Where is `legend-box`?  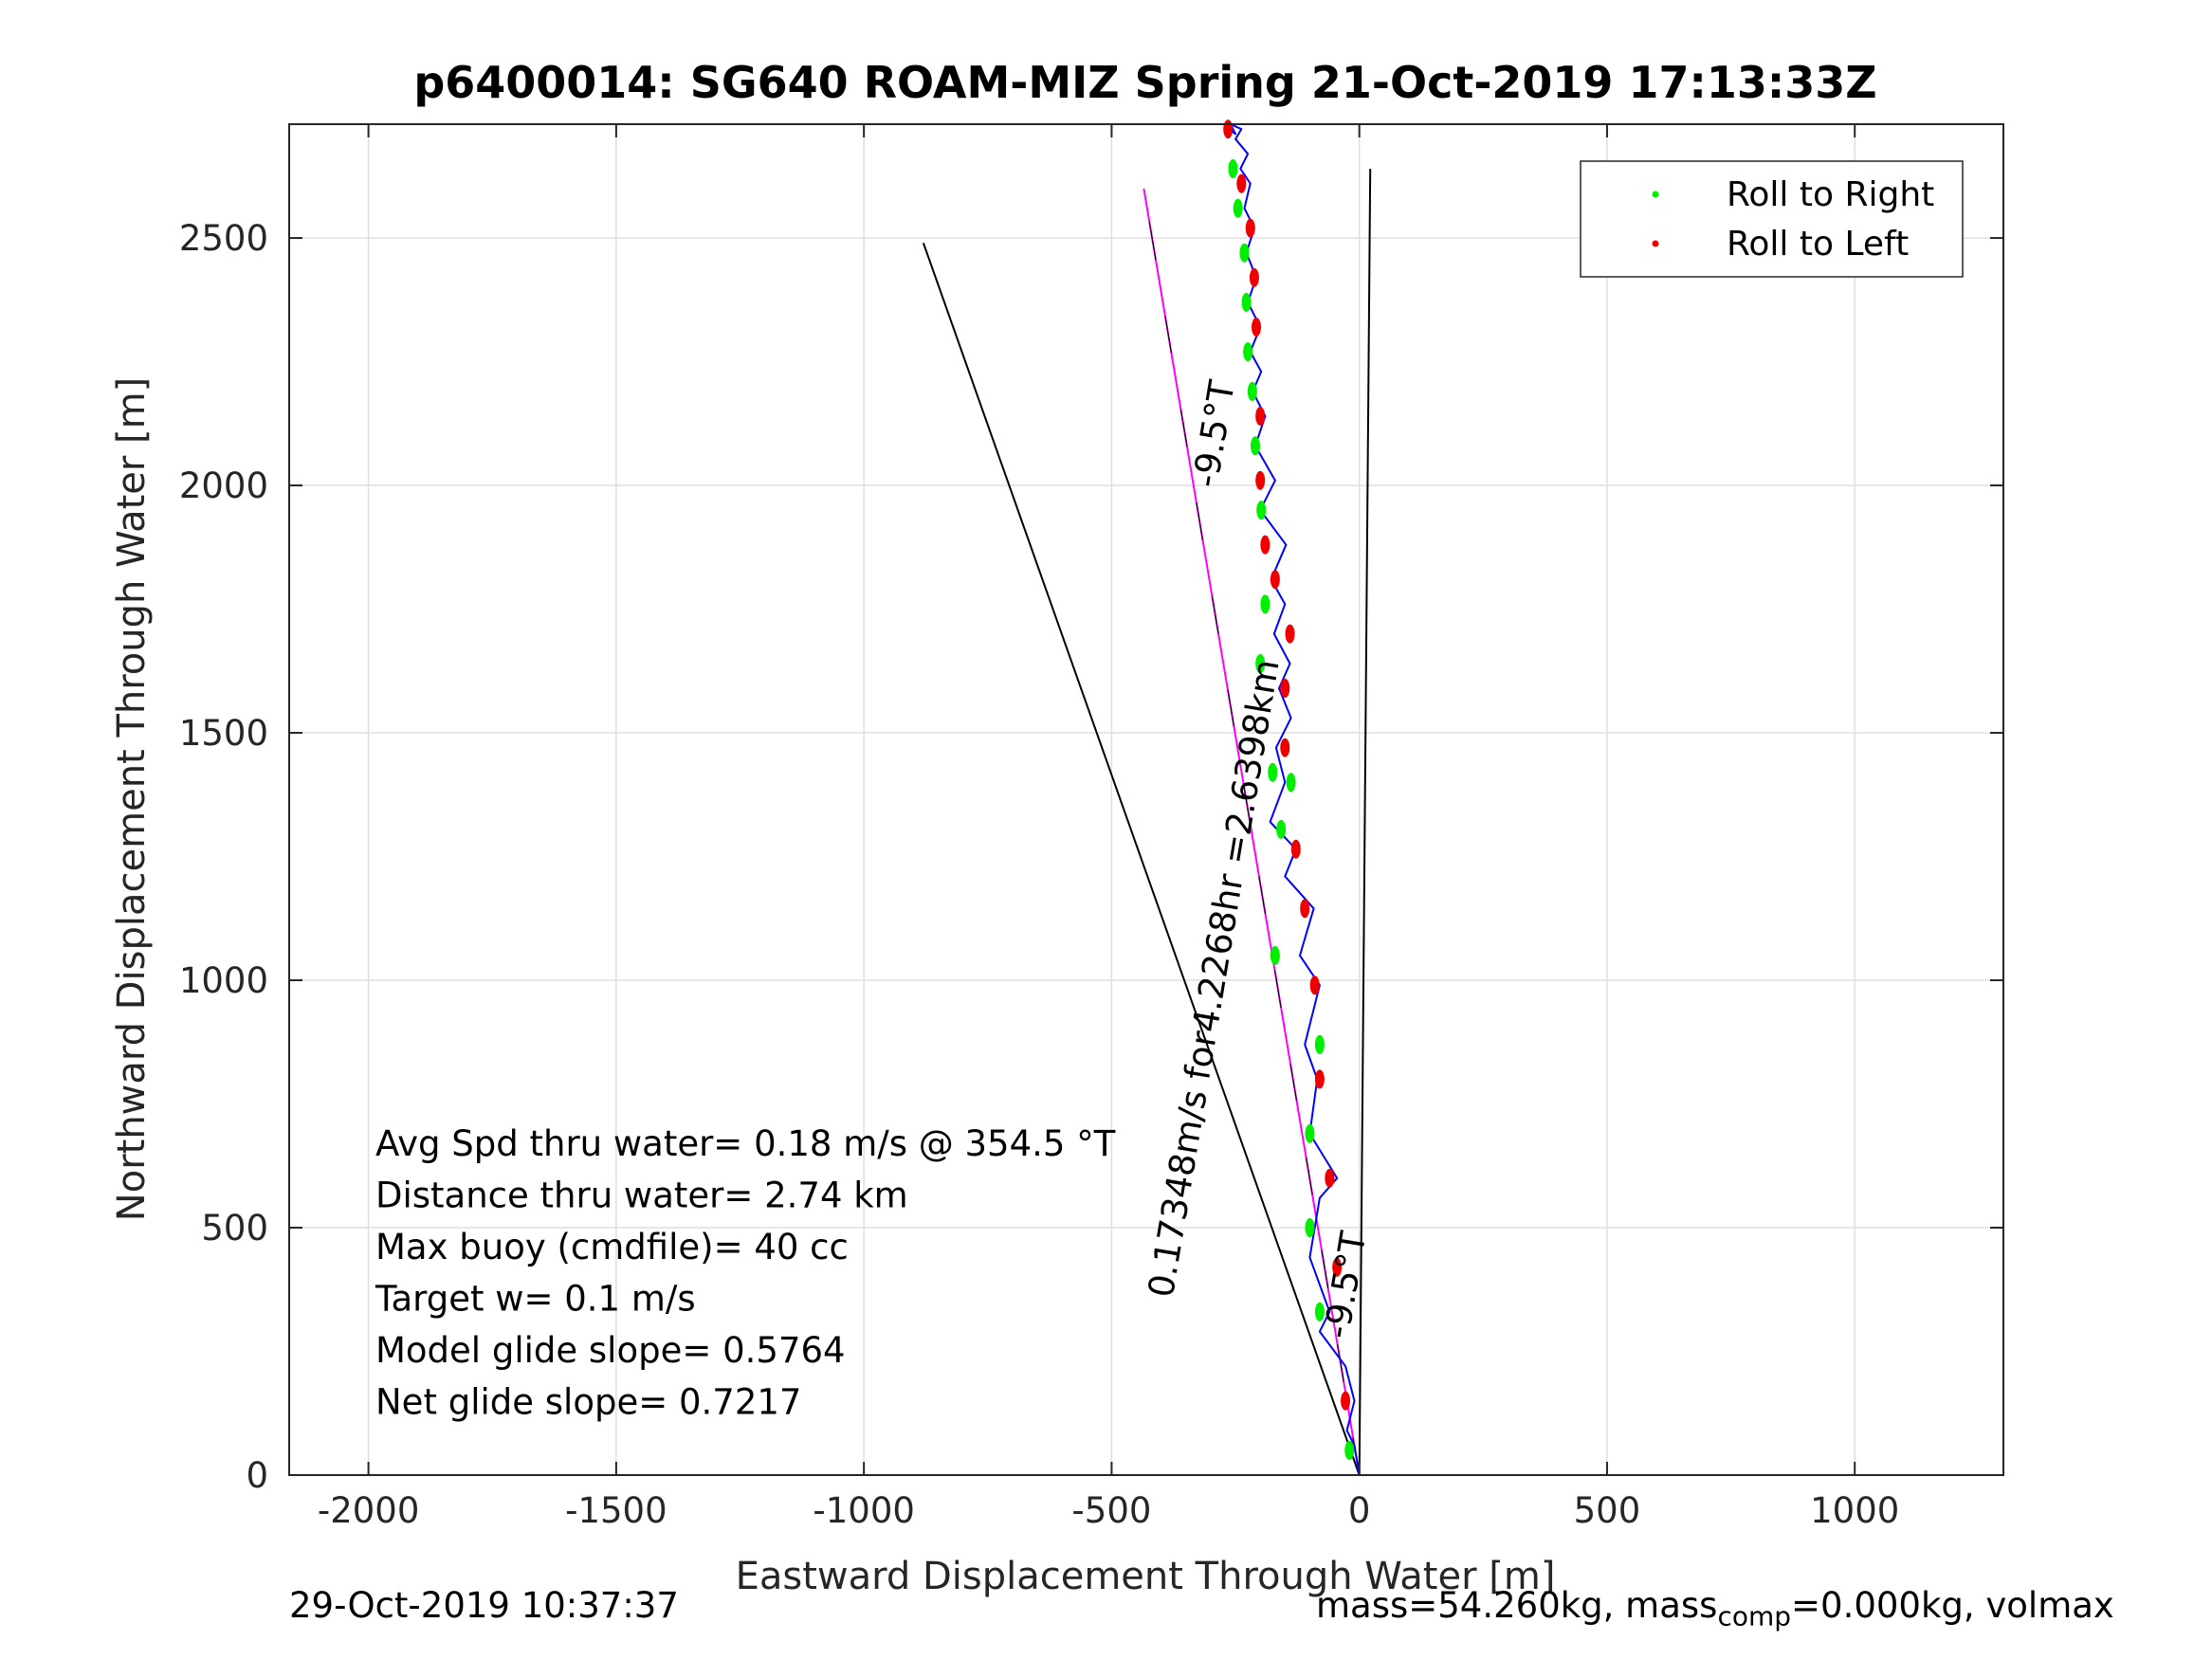 legend-box is located at coordinates (1772, 219).